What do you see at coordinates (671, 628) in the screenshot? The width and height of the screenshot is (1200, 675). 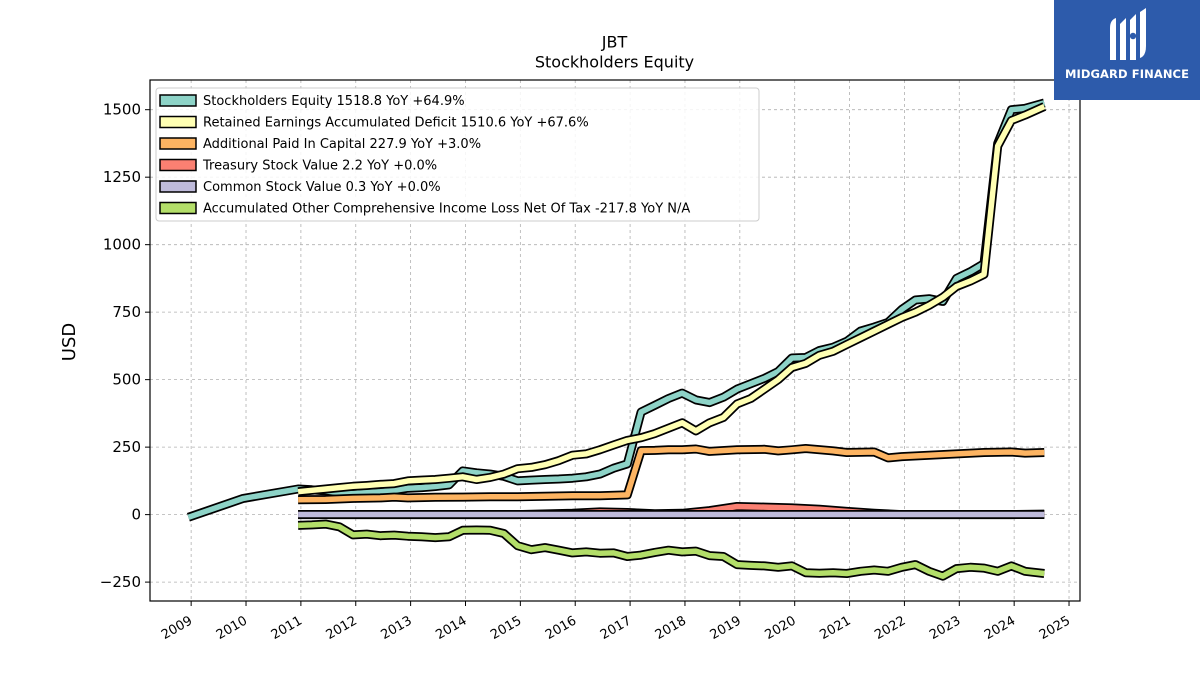 I see `x-tick-label: 2018` at bounding box center [671, 628].